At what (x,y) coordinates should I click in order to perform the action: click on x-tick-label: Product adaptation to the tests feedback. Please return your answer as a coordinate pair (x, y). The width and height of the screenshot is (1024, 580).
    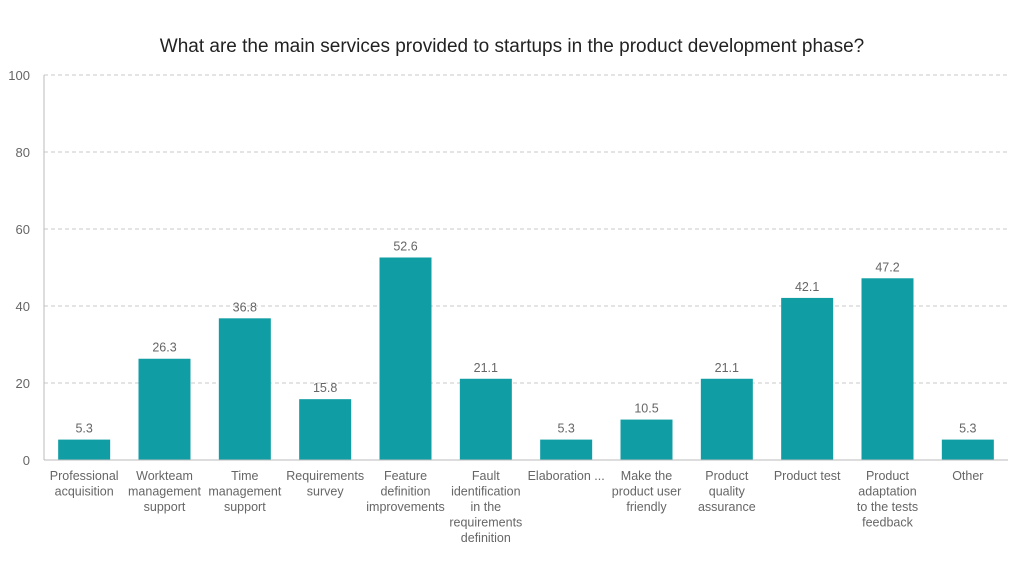
    Looking at the image, I should click on (887, 499).